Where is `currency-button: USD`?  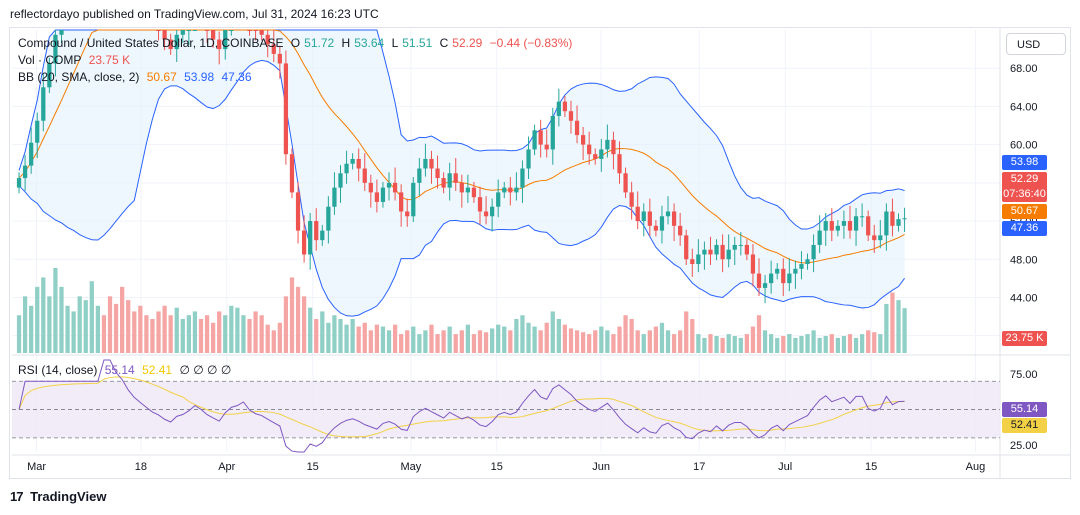
currency-button: USD is located at coordinates (1036, 44).